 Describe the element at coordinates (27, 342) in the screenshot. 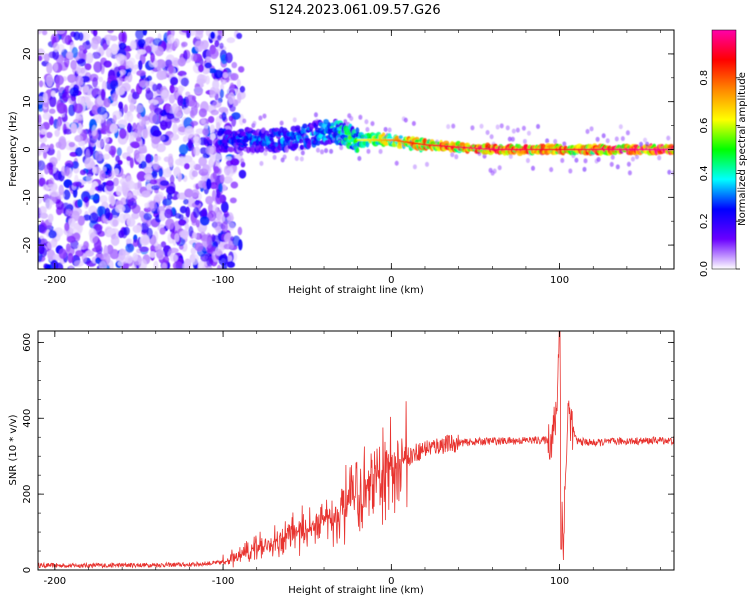

I see `y-tick-label: 600` at that location.